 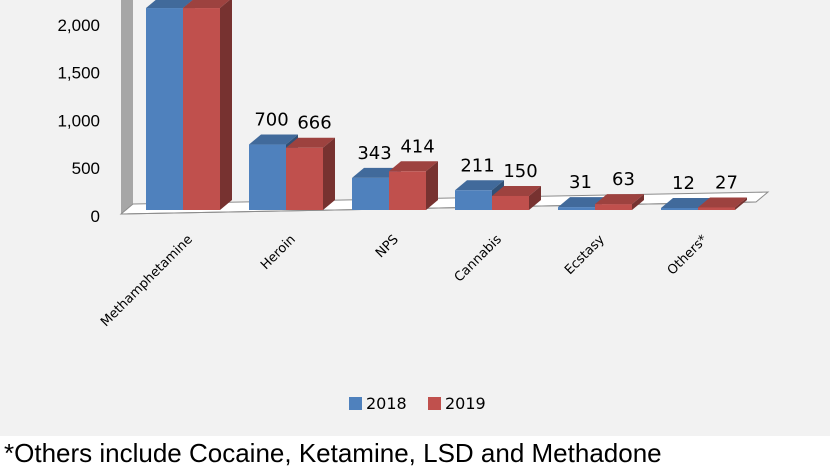 What do you see at coordinates (465, 403) in the screenshot?
I see `legend-entry: 2019` at bounding box center [465, 403].